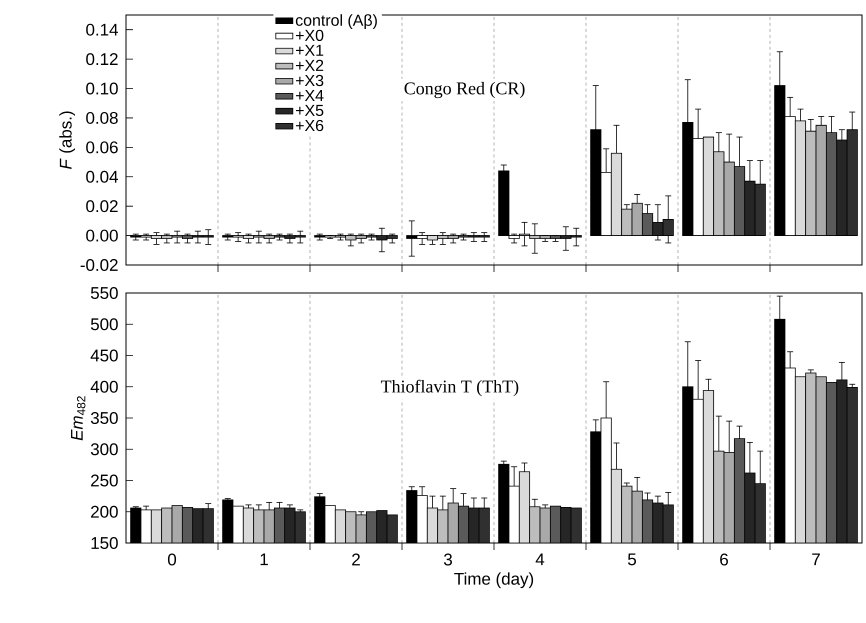 Image resolution: width=866 pixels, height=623 pixels. I want to click on x-tick-label: 5, so click(632, 560).